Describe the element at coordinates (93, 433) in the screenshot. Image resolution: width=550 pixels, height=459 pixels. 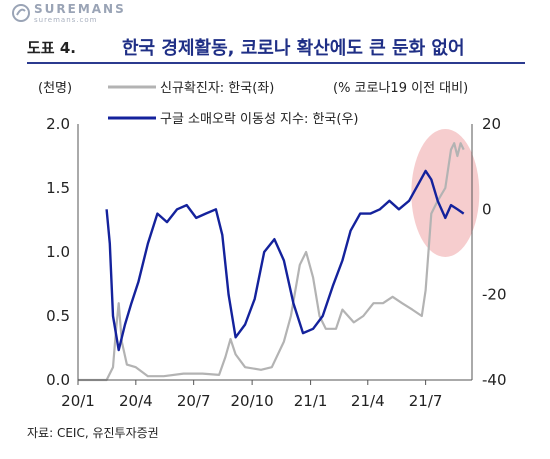
I see `source-note: 자료: CEIC, 유진투자증권` at that location.